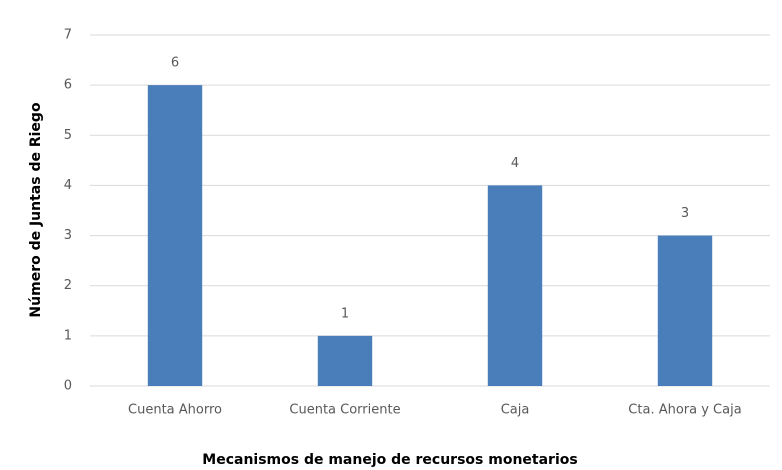  Describe the element at coordinates (68, 35) in the screenshot. I see `y-tick-label: 7` at that location.